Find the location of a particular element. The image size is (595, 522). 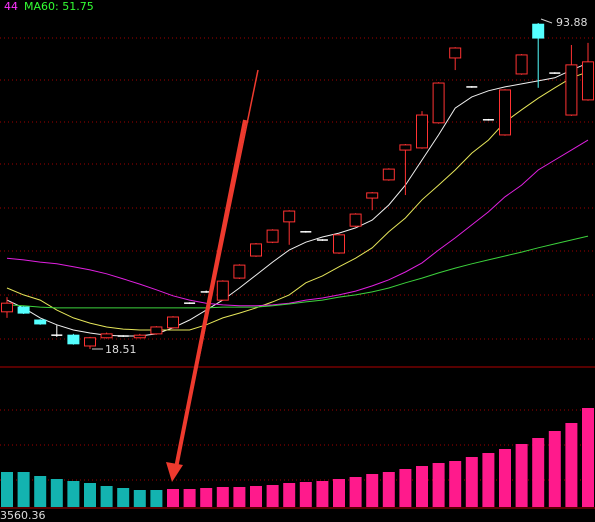

legend-text: 44 is located at coordinates (11, 6).